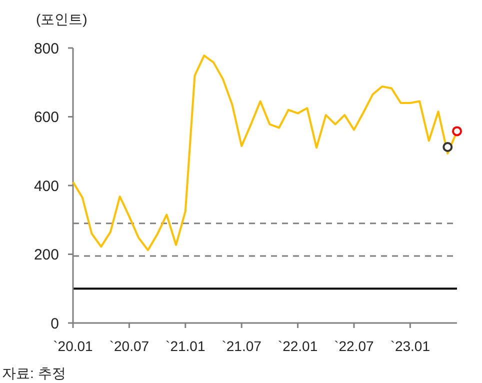  I want to click on y-tick-label: 200, so click(46, 255).